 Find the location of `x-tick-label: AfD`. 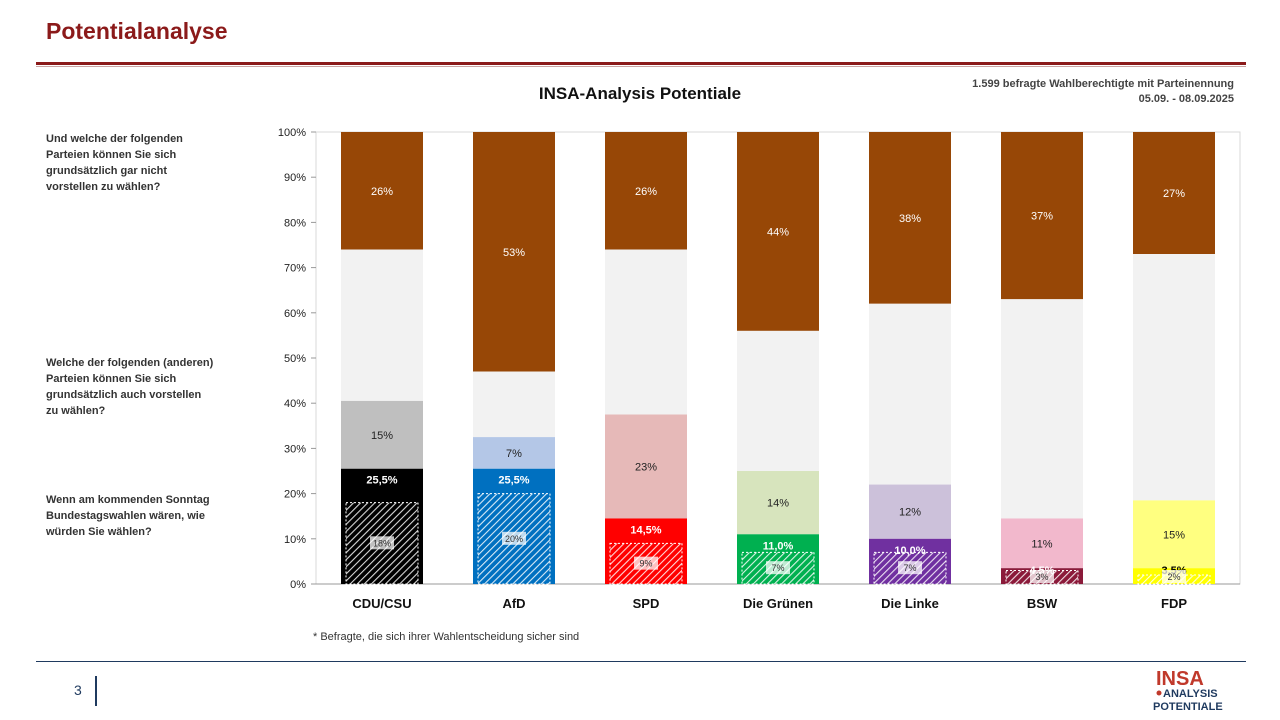

x-tick-label: AfD is located at coordinates (513, 603).